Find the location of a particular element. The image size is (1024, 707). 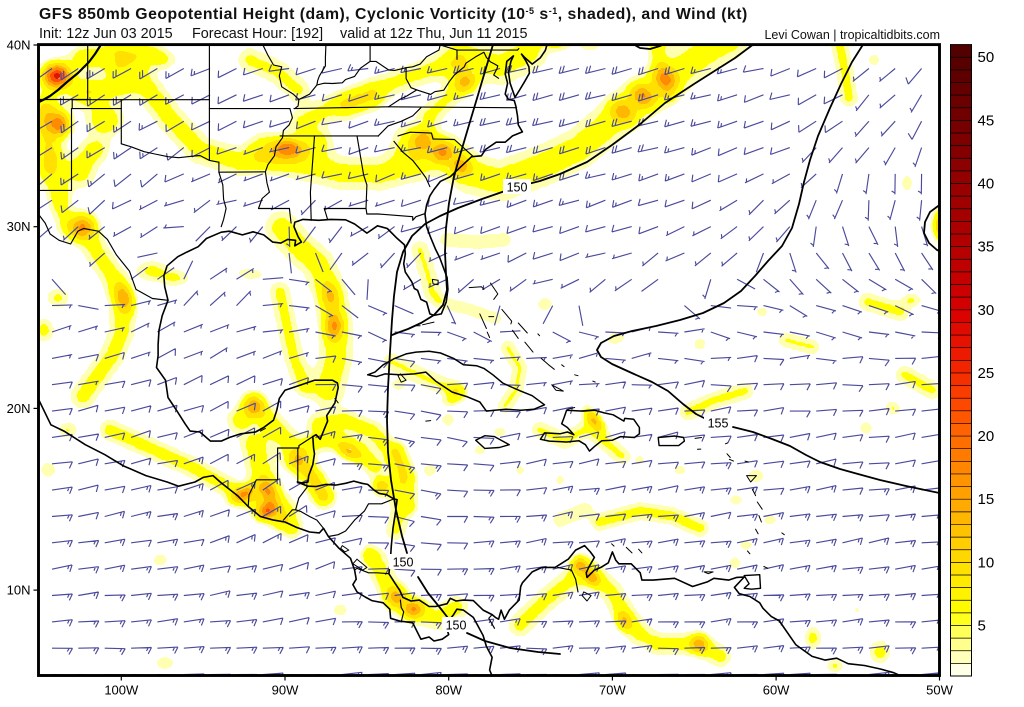

svg-text: Init: 12z Jun 03 2015 is located at coordinates (106, 34).